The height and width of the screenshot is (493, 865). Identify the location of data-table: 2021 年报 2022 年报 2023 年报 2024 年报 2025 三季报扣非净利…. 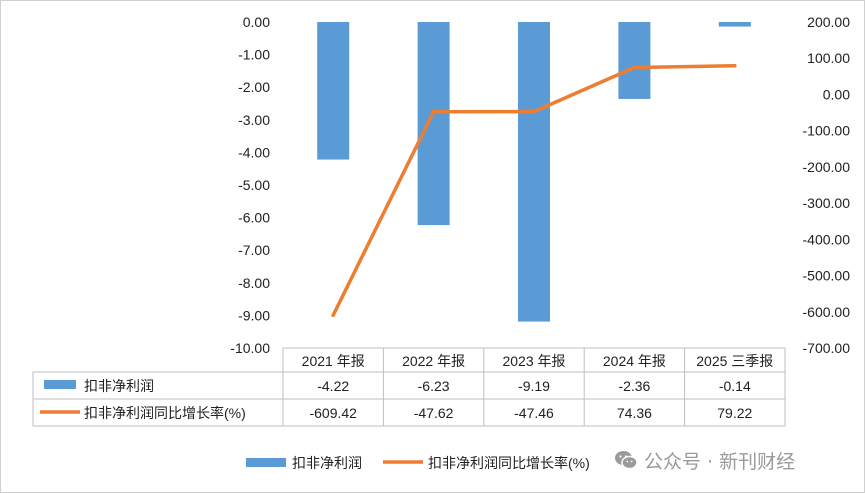
(409, 387).